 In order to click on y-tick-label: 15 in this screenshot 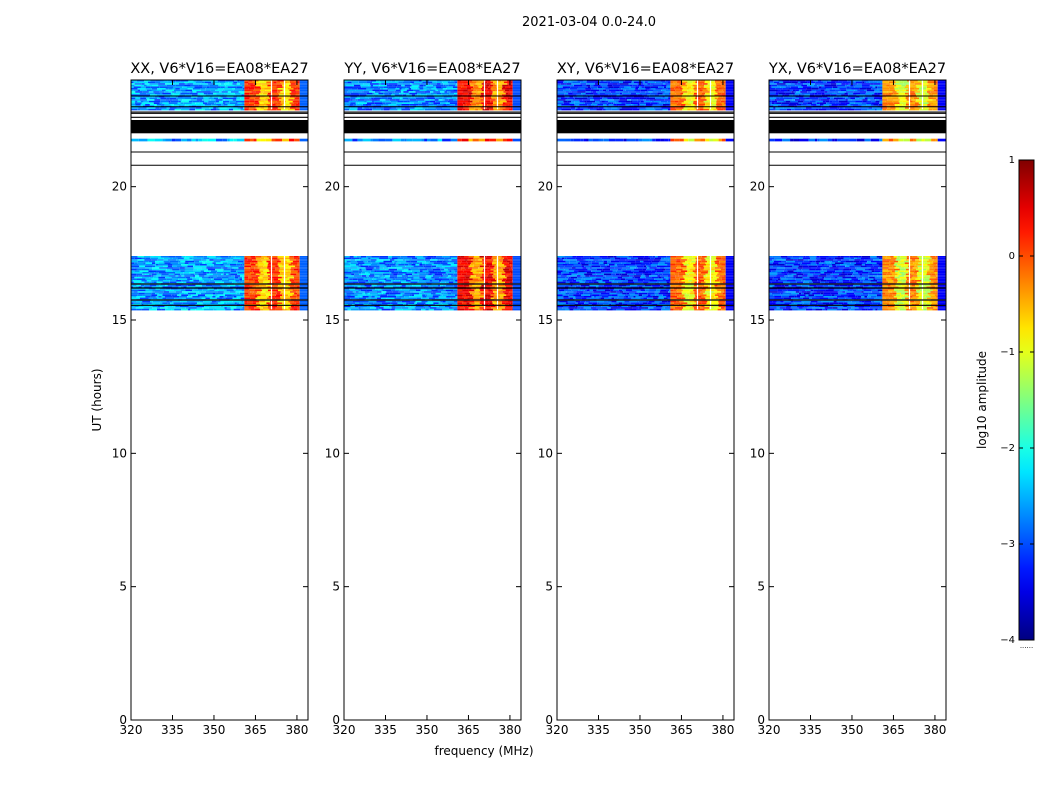, I will do `click(332, 320)`.